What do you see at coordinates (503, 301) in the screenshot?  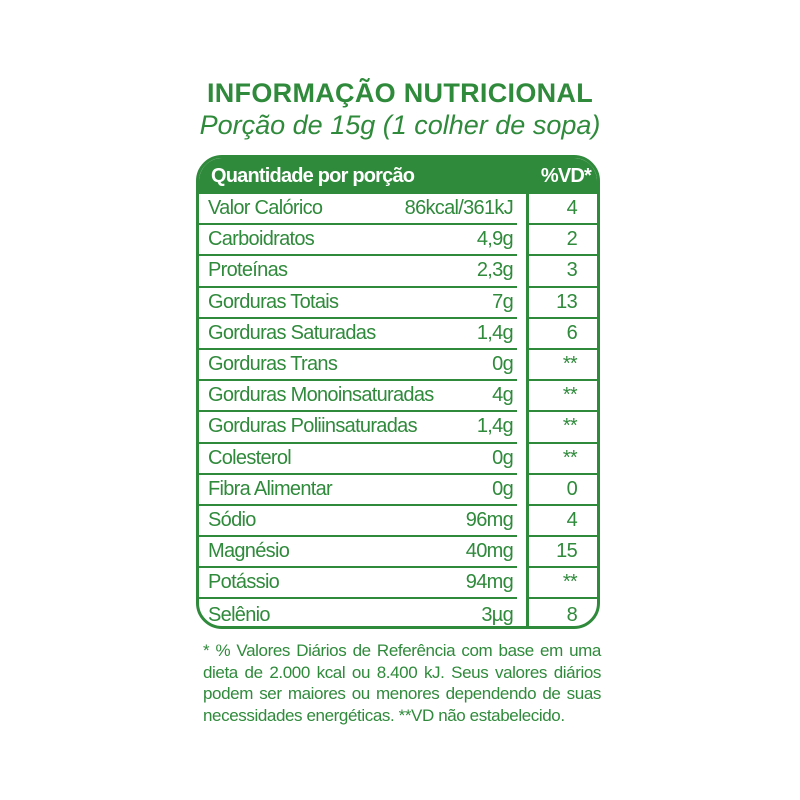 I see `nutrient-amount: 7g` at bounding box center [503, 301].